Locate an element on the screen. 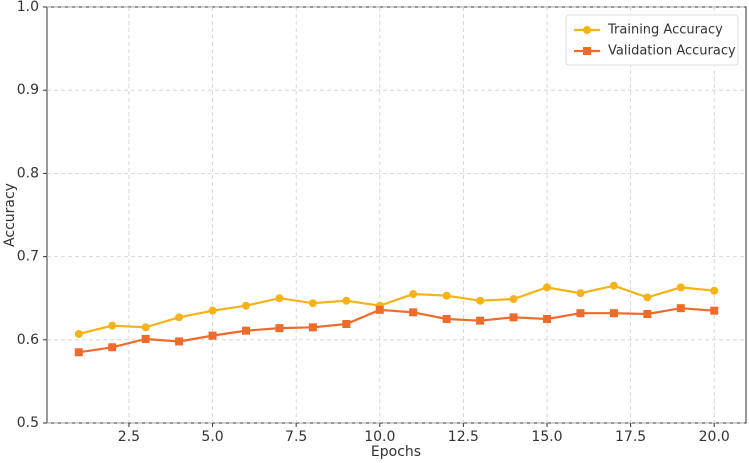  legend-box is located at coordinates (652, 40).